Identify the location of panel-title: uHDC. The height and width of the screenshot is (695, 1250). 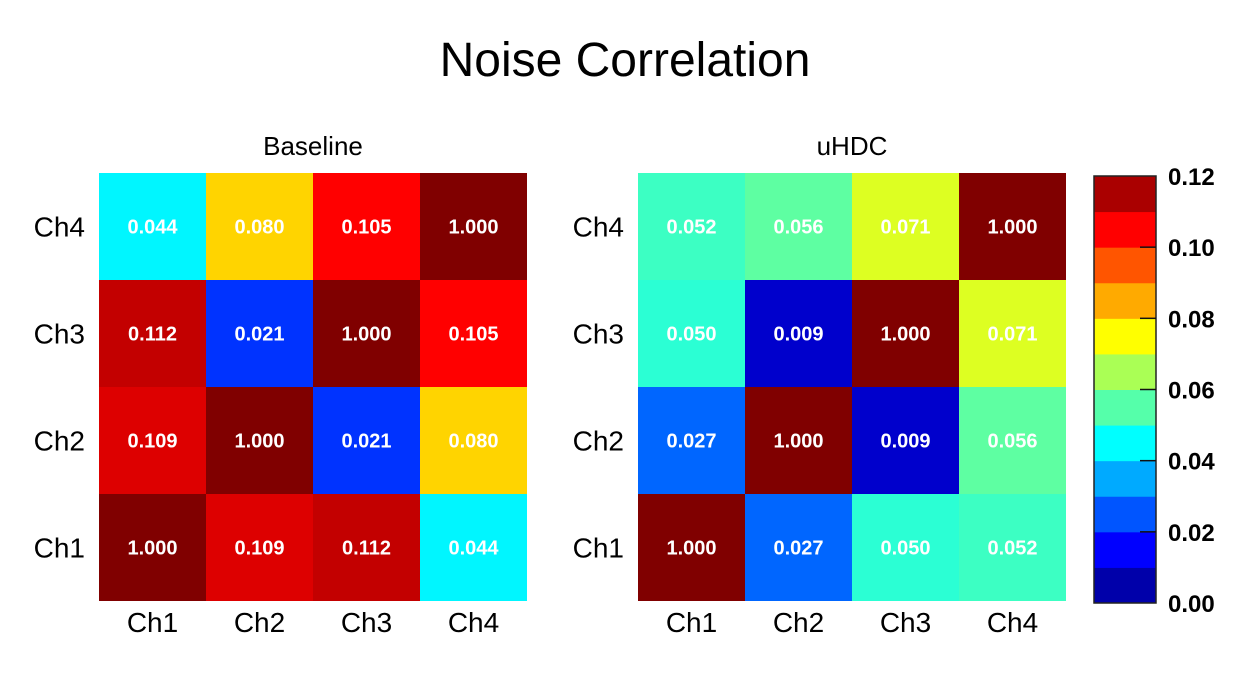
(852, 146).